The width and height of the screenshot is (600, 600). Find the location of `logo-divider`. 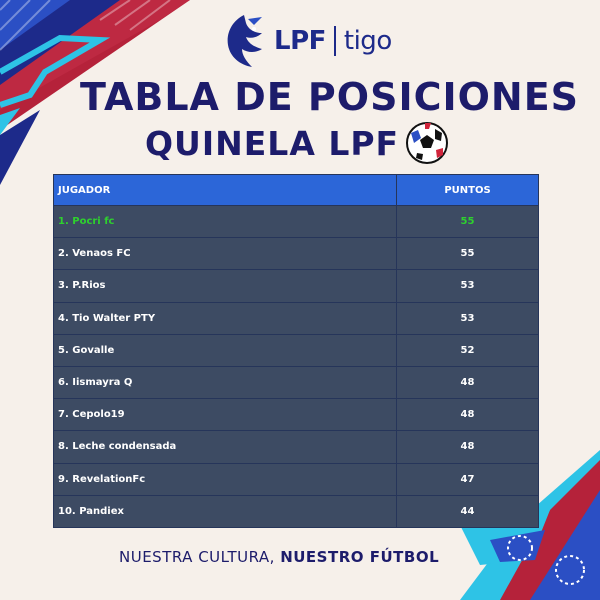

logo-divider is located at coordinates (334, 41).